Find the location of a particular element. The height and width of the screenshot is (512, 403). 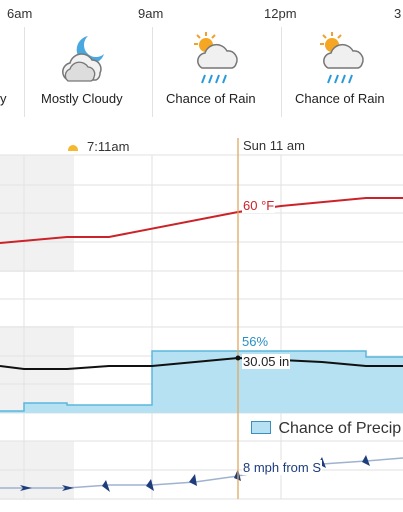

section-gap is located at coordinates (201, 427).